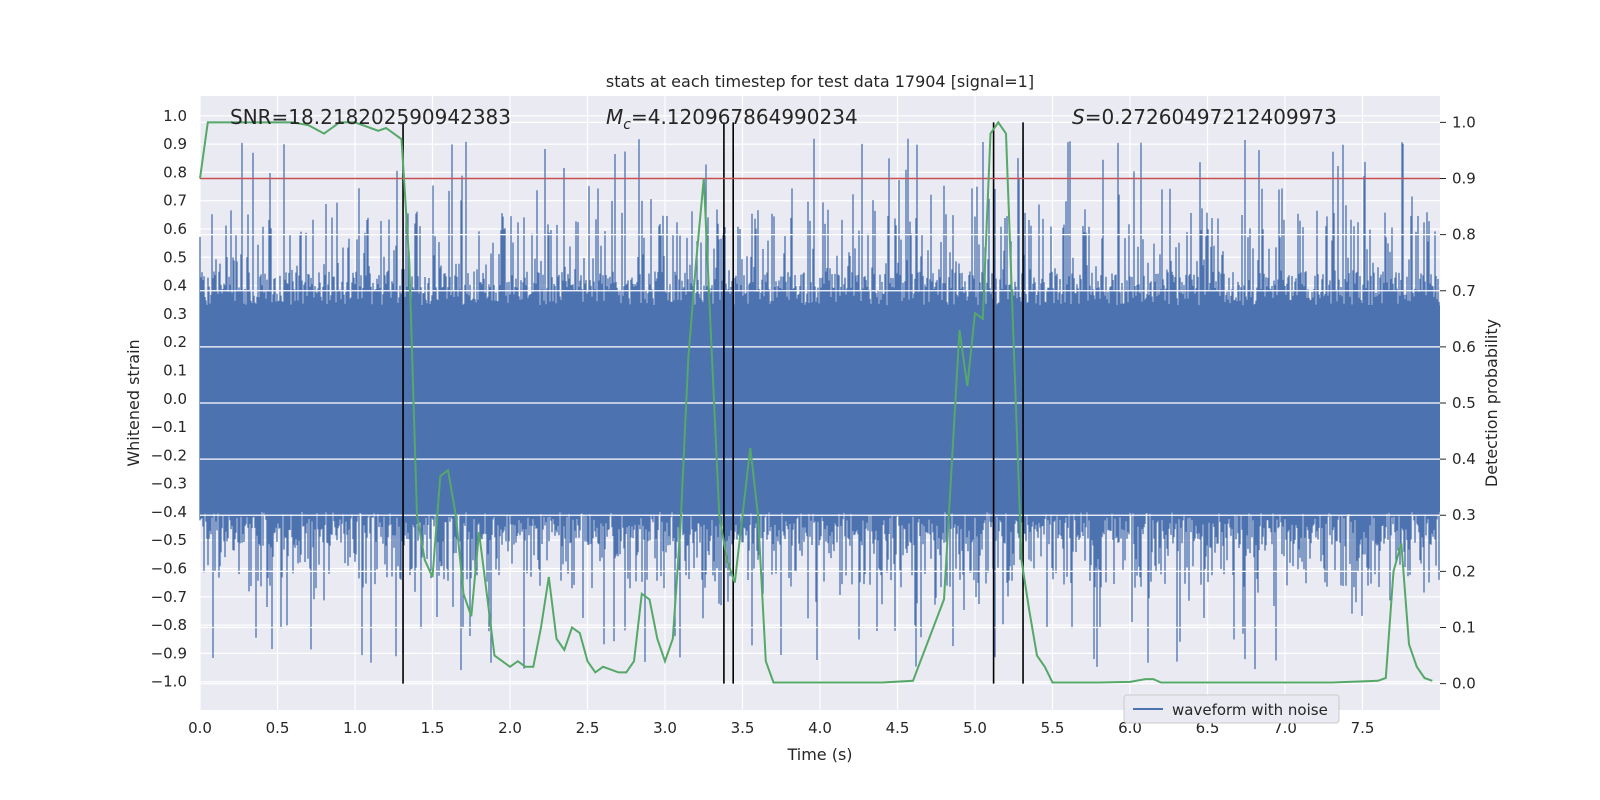 The height and width of the screenshot is (800, 1600). What do you see at coordinates (1464, 403) in the screenshot?
I see `y2-tick-label: 0.5` at bounding box center [1464, 403].